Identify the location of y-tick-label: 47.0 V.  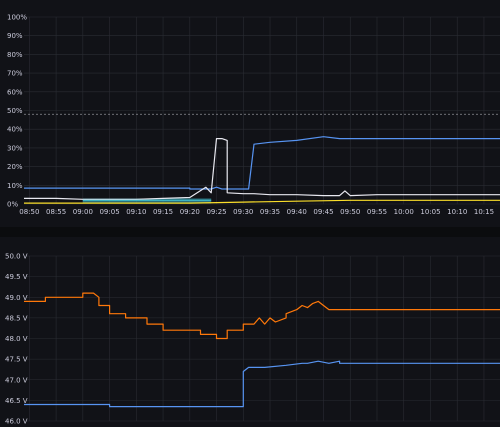
(16, 380).